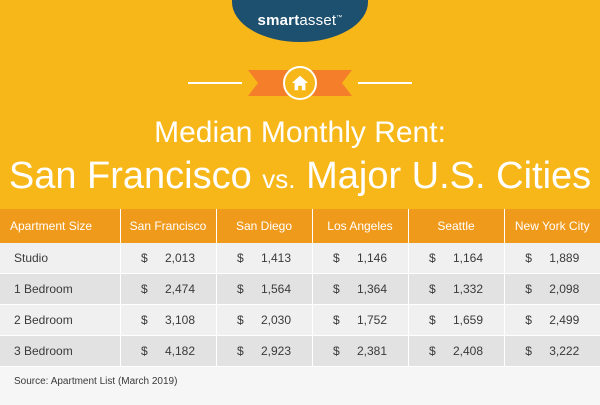  I want to click on row-label: 2 Bedroom, so click(60, 320).